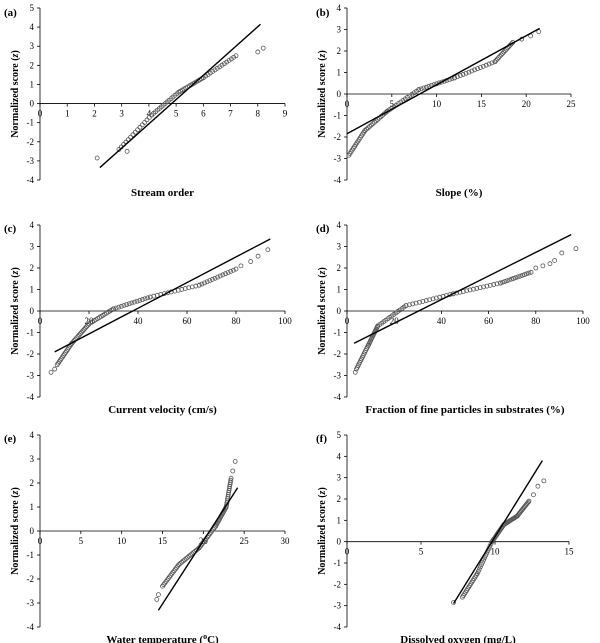 The height and width of the screenshot is (643, 600). Describe the element at coordinates (323, 229) in the screenshot. I see `panel-label: (d)` at that location.